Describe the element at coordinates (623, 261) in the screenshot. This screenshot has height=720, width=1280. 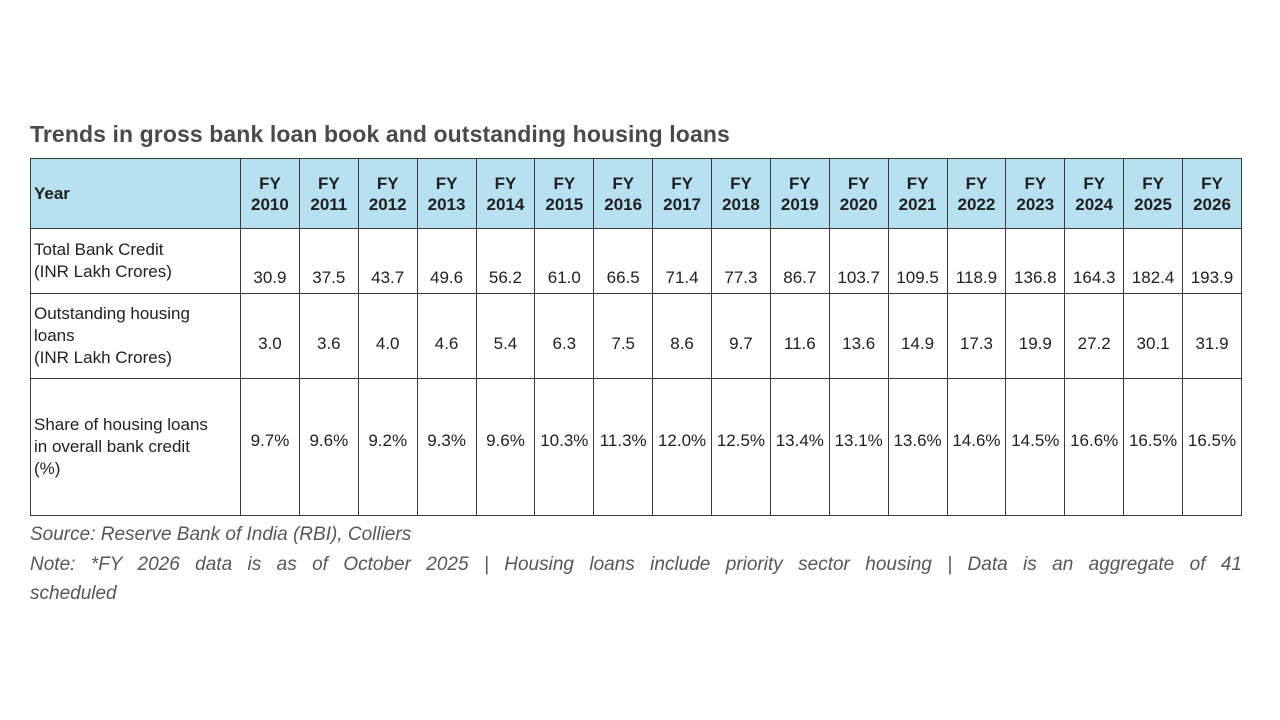
I see `value-cell: 66.5` at that location.